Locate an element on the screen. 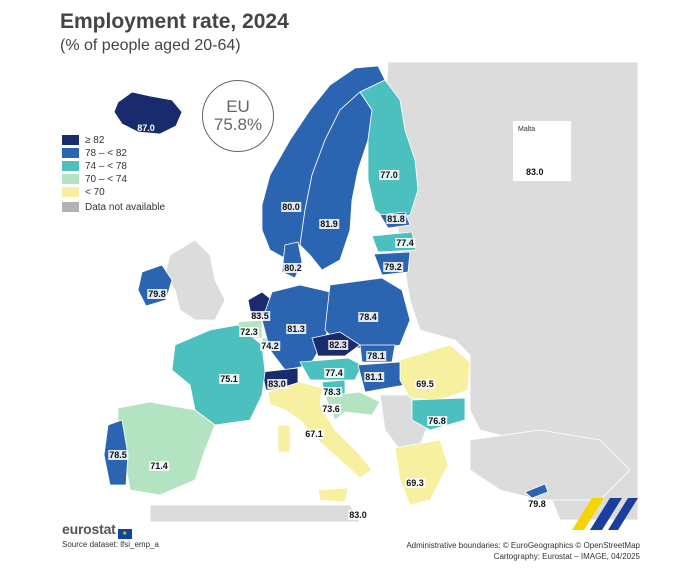 This screenshot has width=700, height=574. legend-item: 74 – < 78 is located at coordinates (113, 166).